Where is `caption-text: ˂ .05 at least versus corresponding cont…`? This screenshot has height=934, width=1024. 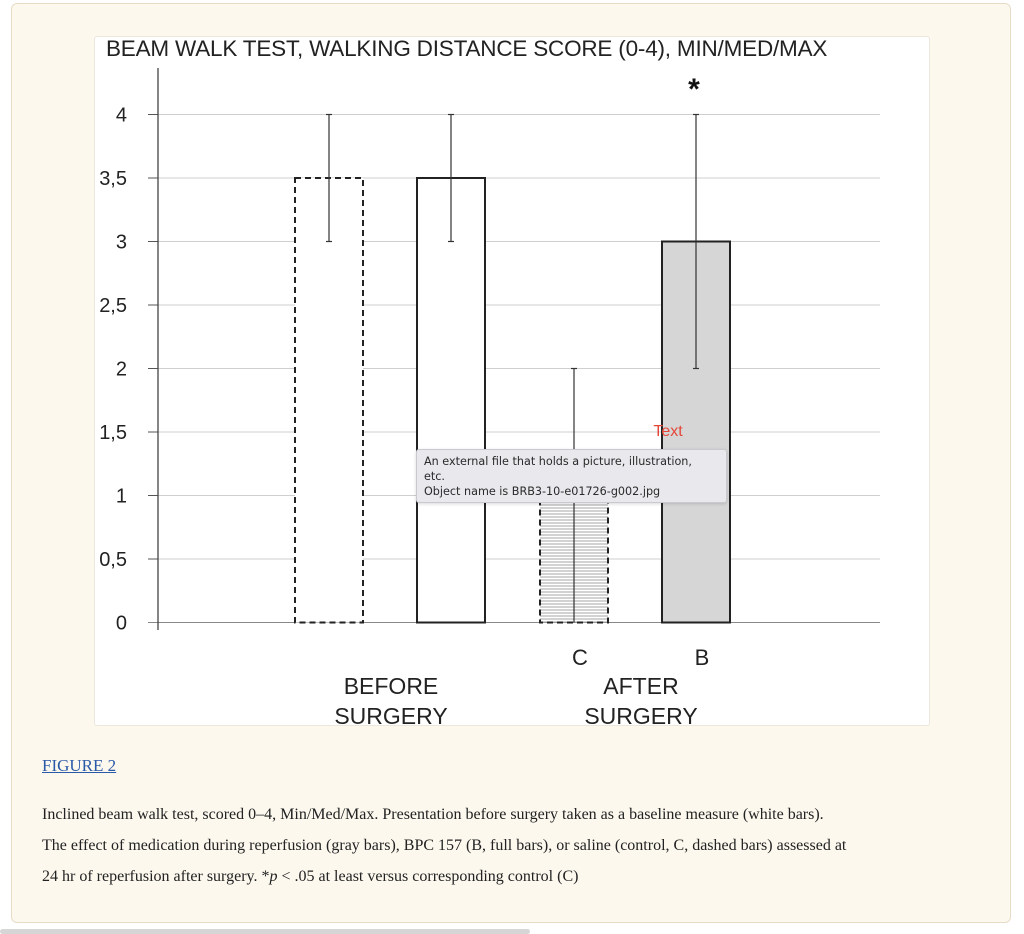
caption-text: ˂ .05 at least versus corresponding cont… is located at coordinates (428, 876).